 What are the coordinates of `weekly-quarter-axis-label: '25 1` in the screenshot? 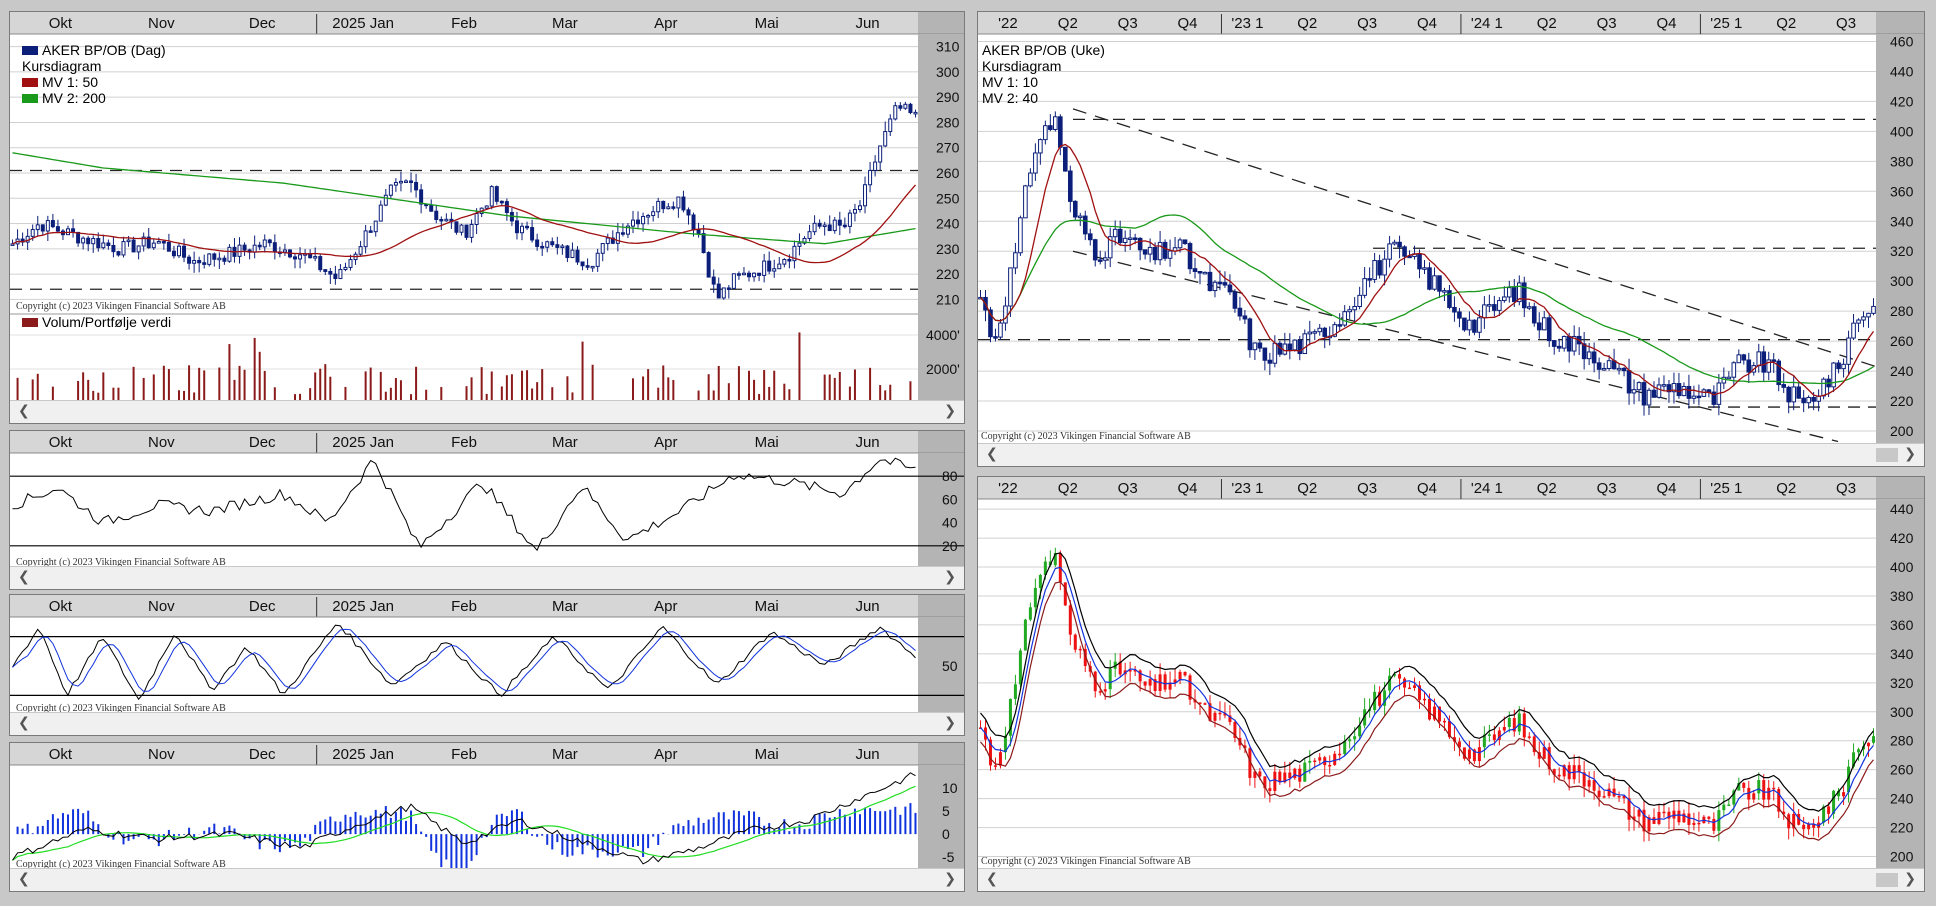 It's located at (1726, 23).